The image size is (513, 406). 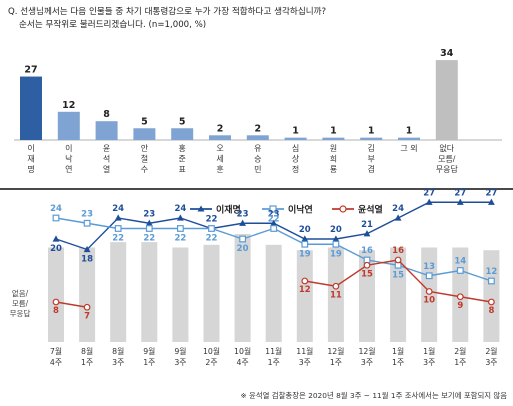 I want to click on x-axis-label-13: 1월, so click(x=429, y=351).